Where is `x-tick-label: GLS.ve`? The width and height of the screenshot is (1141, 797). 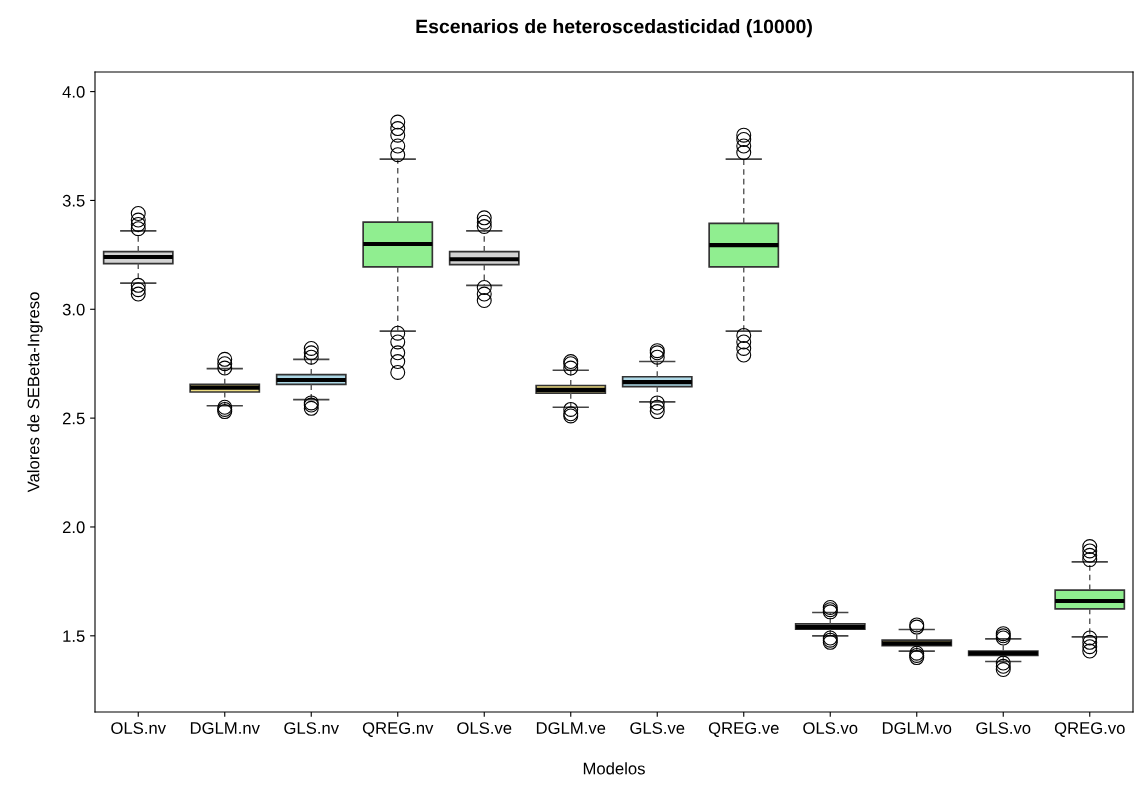
x-tick-label: GLS.ve is located at coordinates (657, 728).